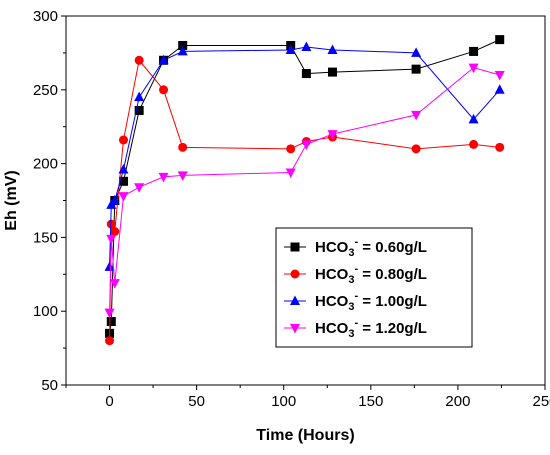  What do you see at coordinates (49, 385) in the screenshot?
I see `y-tick-label: 50` at bounding box center [49, 385].